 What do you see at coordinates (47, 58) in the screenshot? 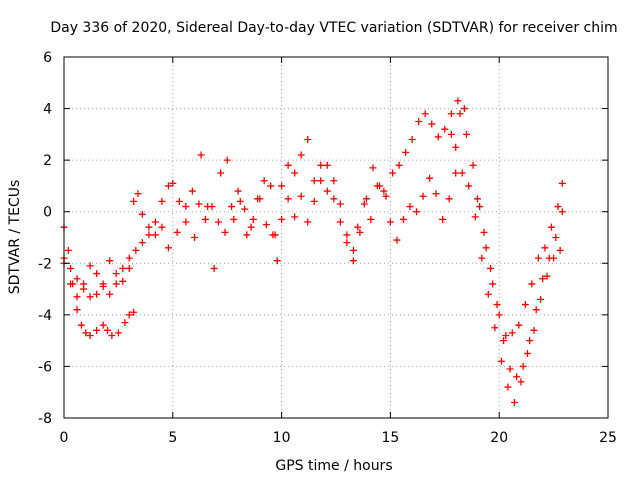
I see `y-tick-label: 6` at bounding box center [47, 58].